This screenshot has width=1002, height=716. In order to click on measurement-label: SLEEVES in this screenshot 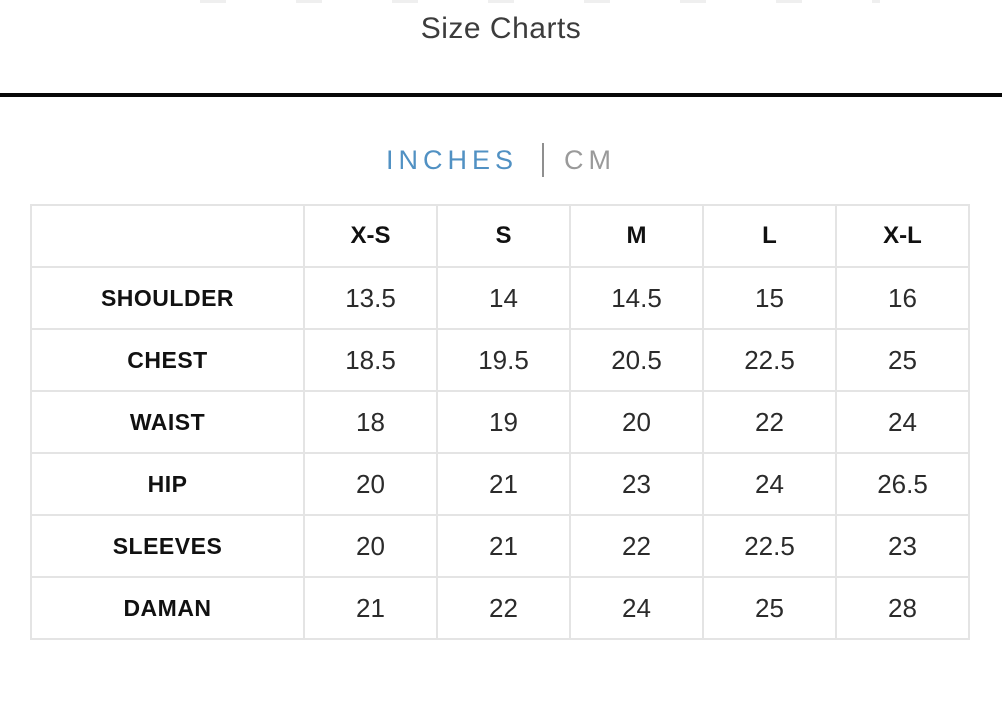, I will do `click(167, 546)`.